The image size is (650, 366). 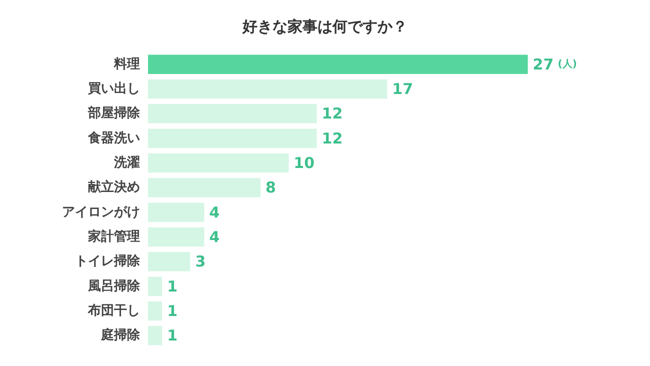 I want to click on y-tick-label: 家計管理, so click(x=113, y=236).